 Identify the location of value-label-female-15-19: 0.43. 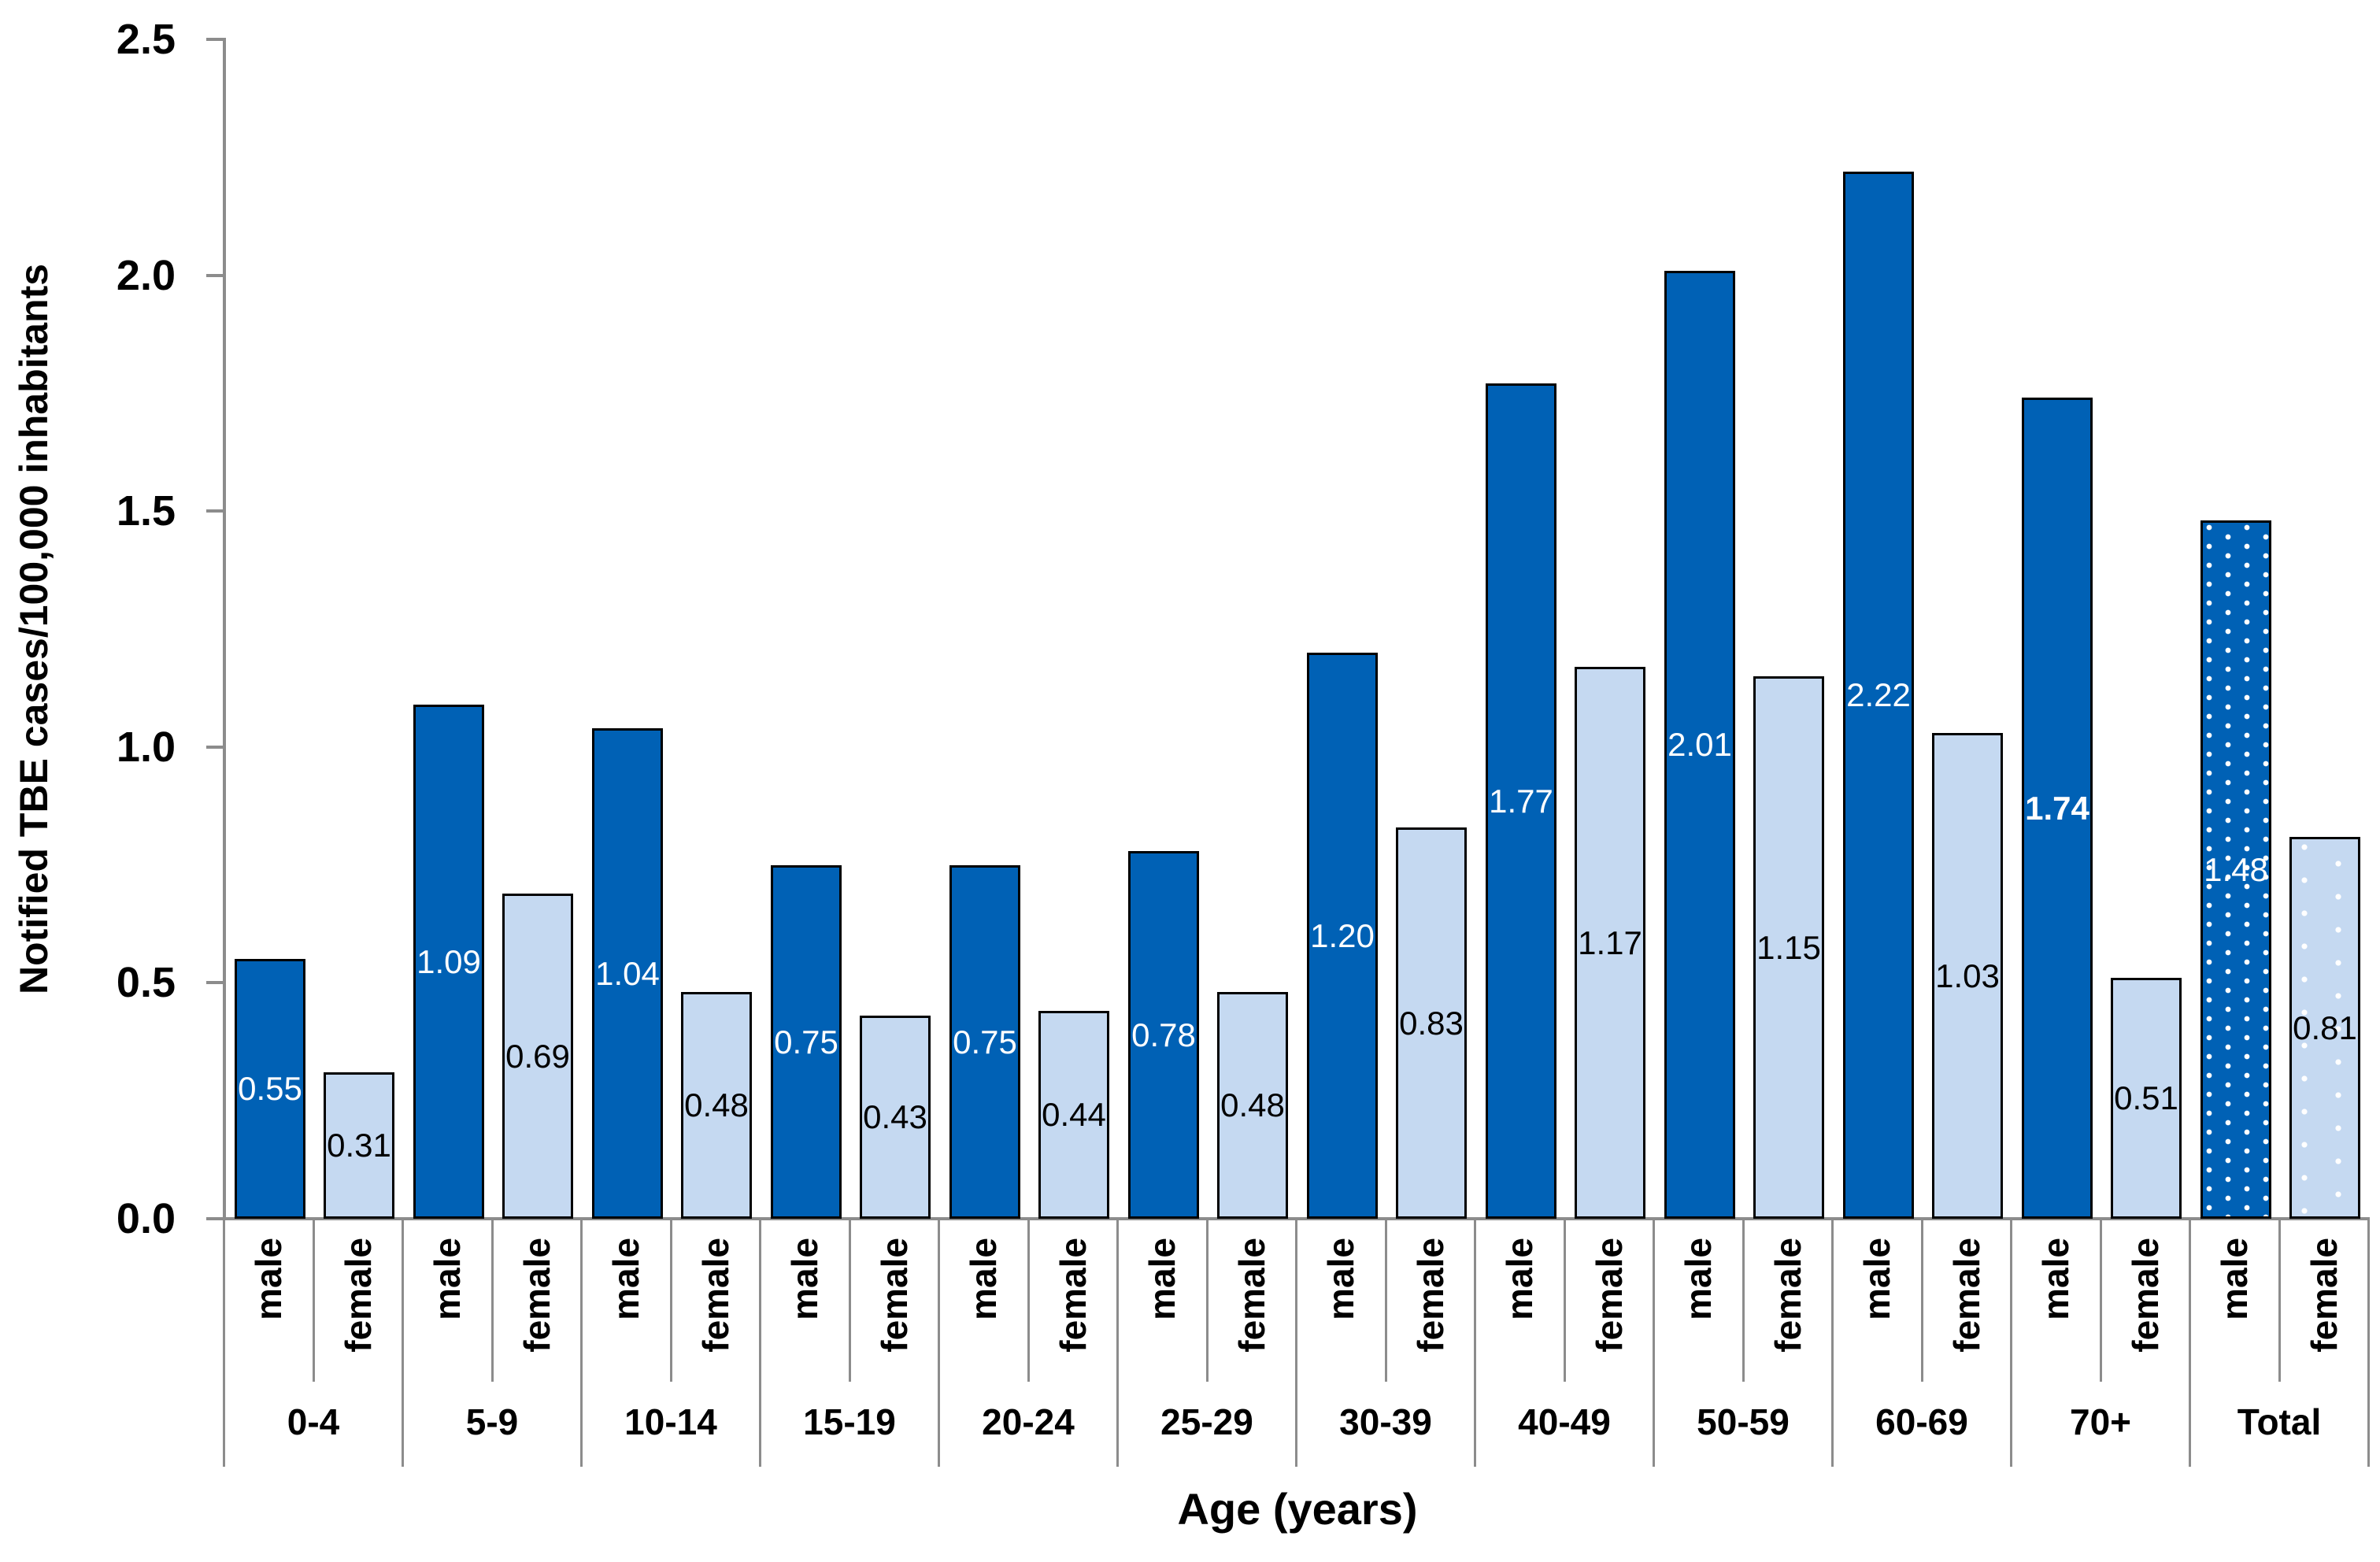
(895, 1116).